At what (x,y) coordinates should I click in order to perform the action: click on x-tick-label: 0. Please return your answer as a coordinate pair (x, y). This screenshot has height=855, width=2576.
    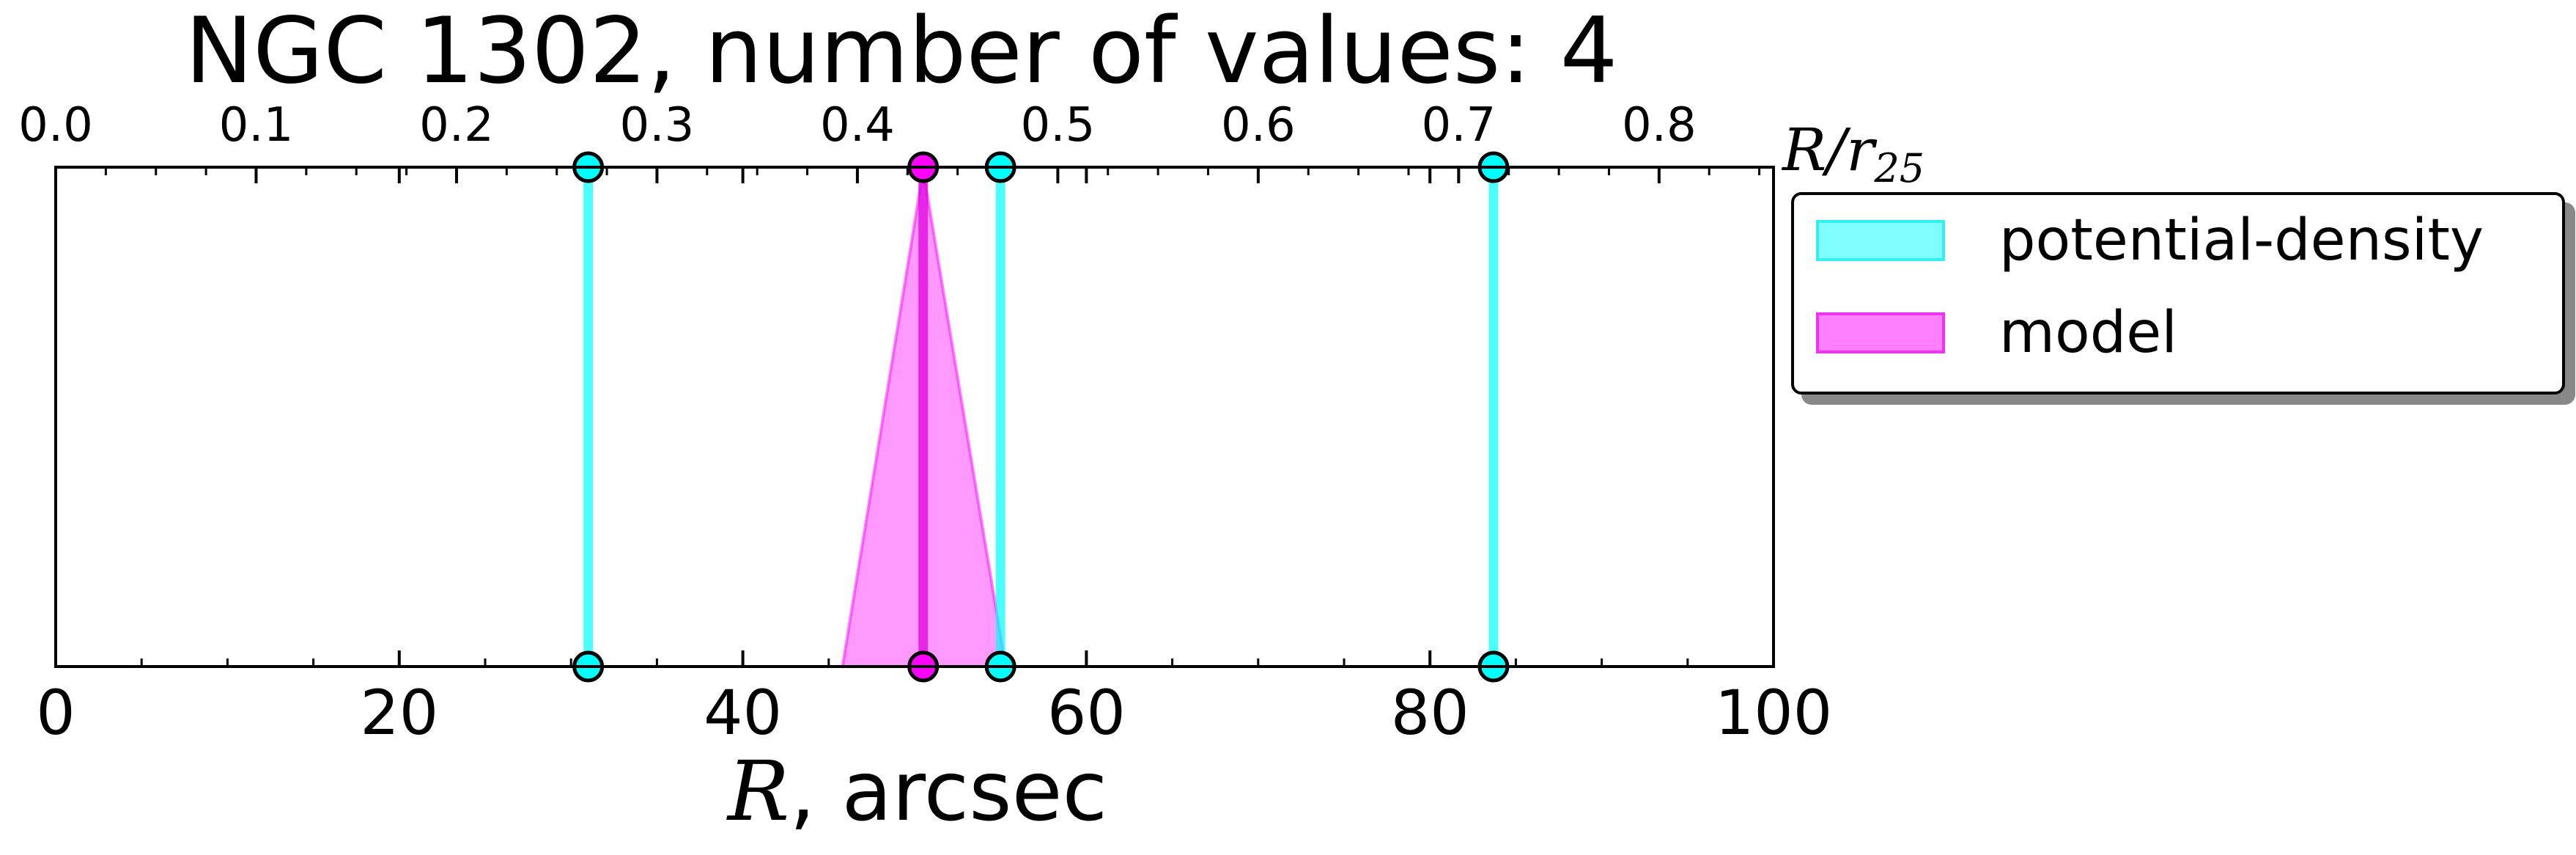
    Looking at the image, I should click on (55, 713).